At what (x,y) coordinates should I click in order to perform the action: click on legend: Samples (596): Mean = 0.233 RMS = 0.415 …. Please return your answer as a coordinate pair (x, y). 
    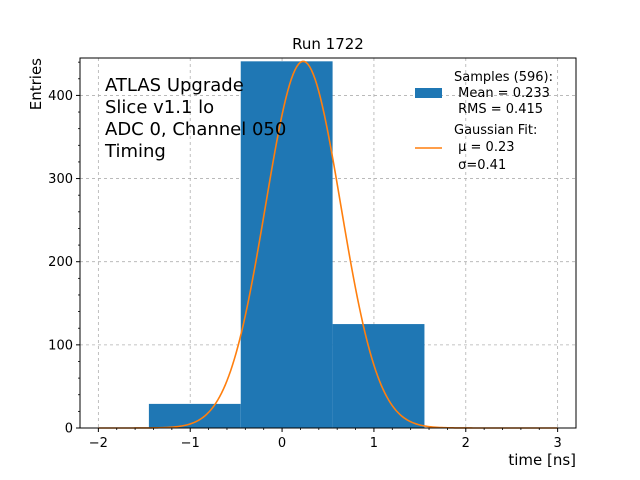
    Looking at the image, I should click on (484, 121).